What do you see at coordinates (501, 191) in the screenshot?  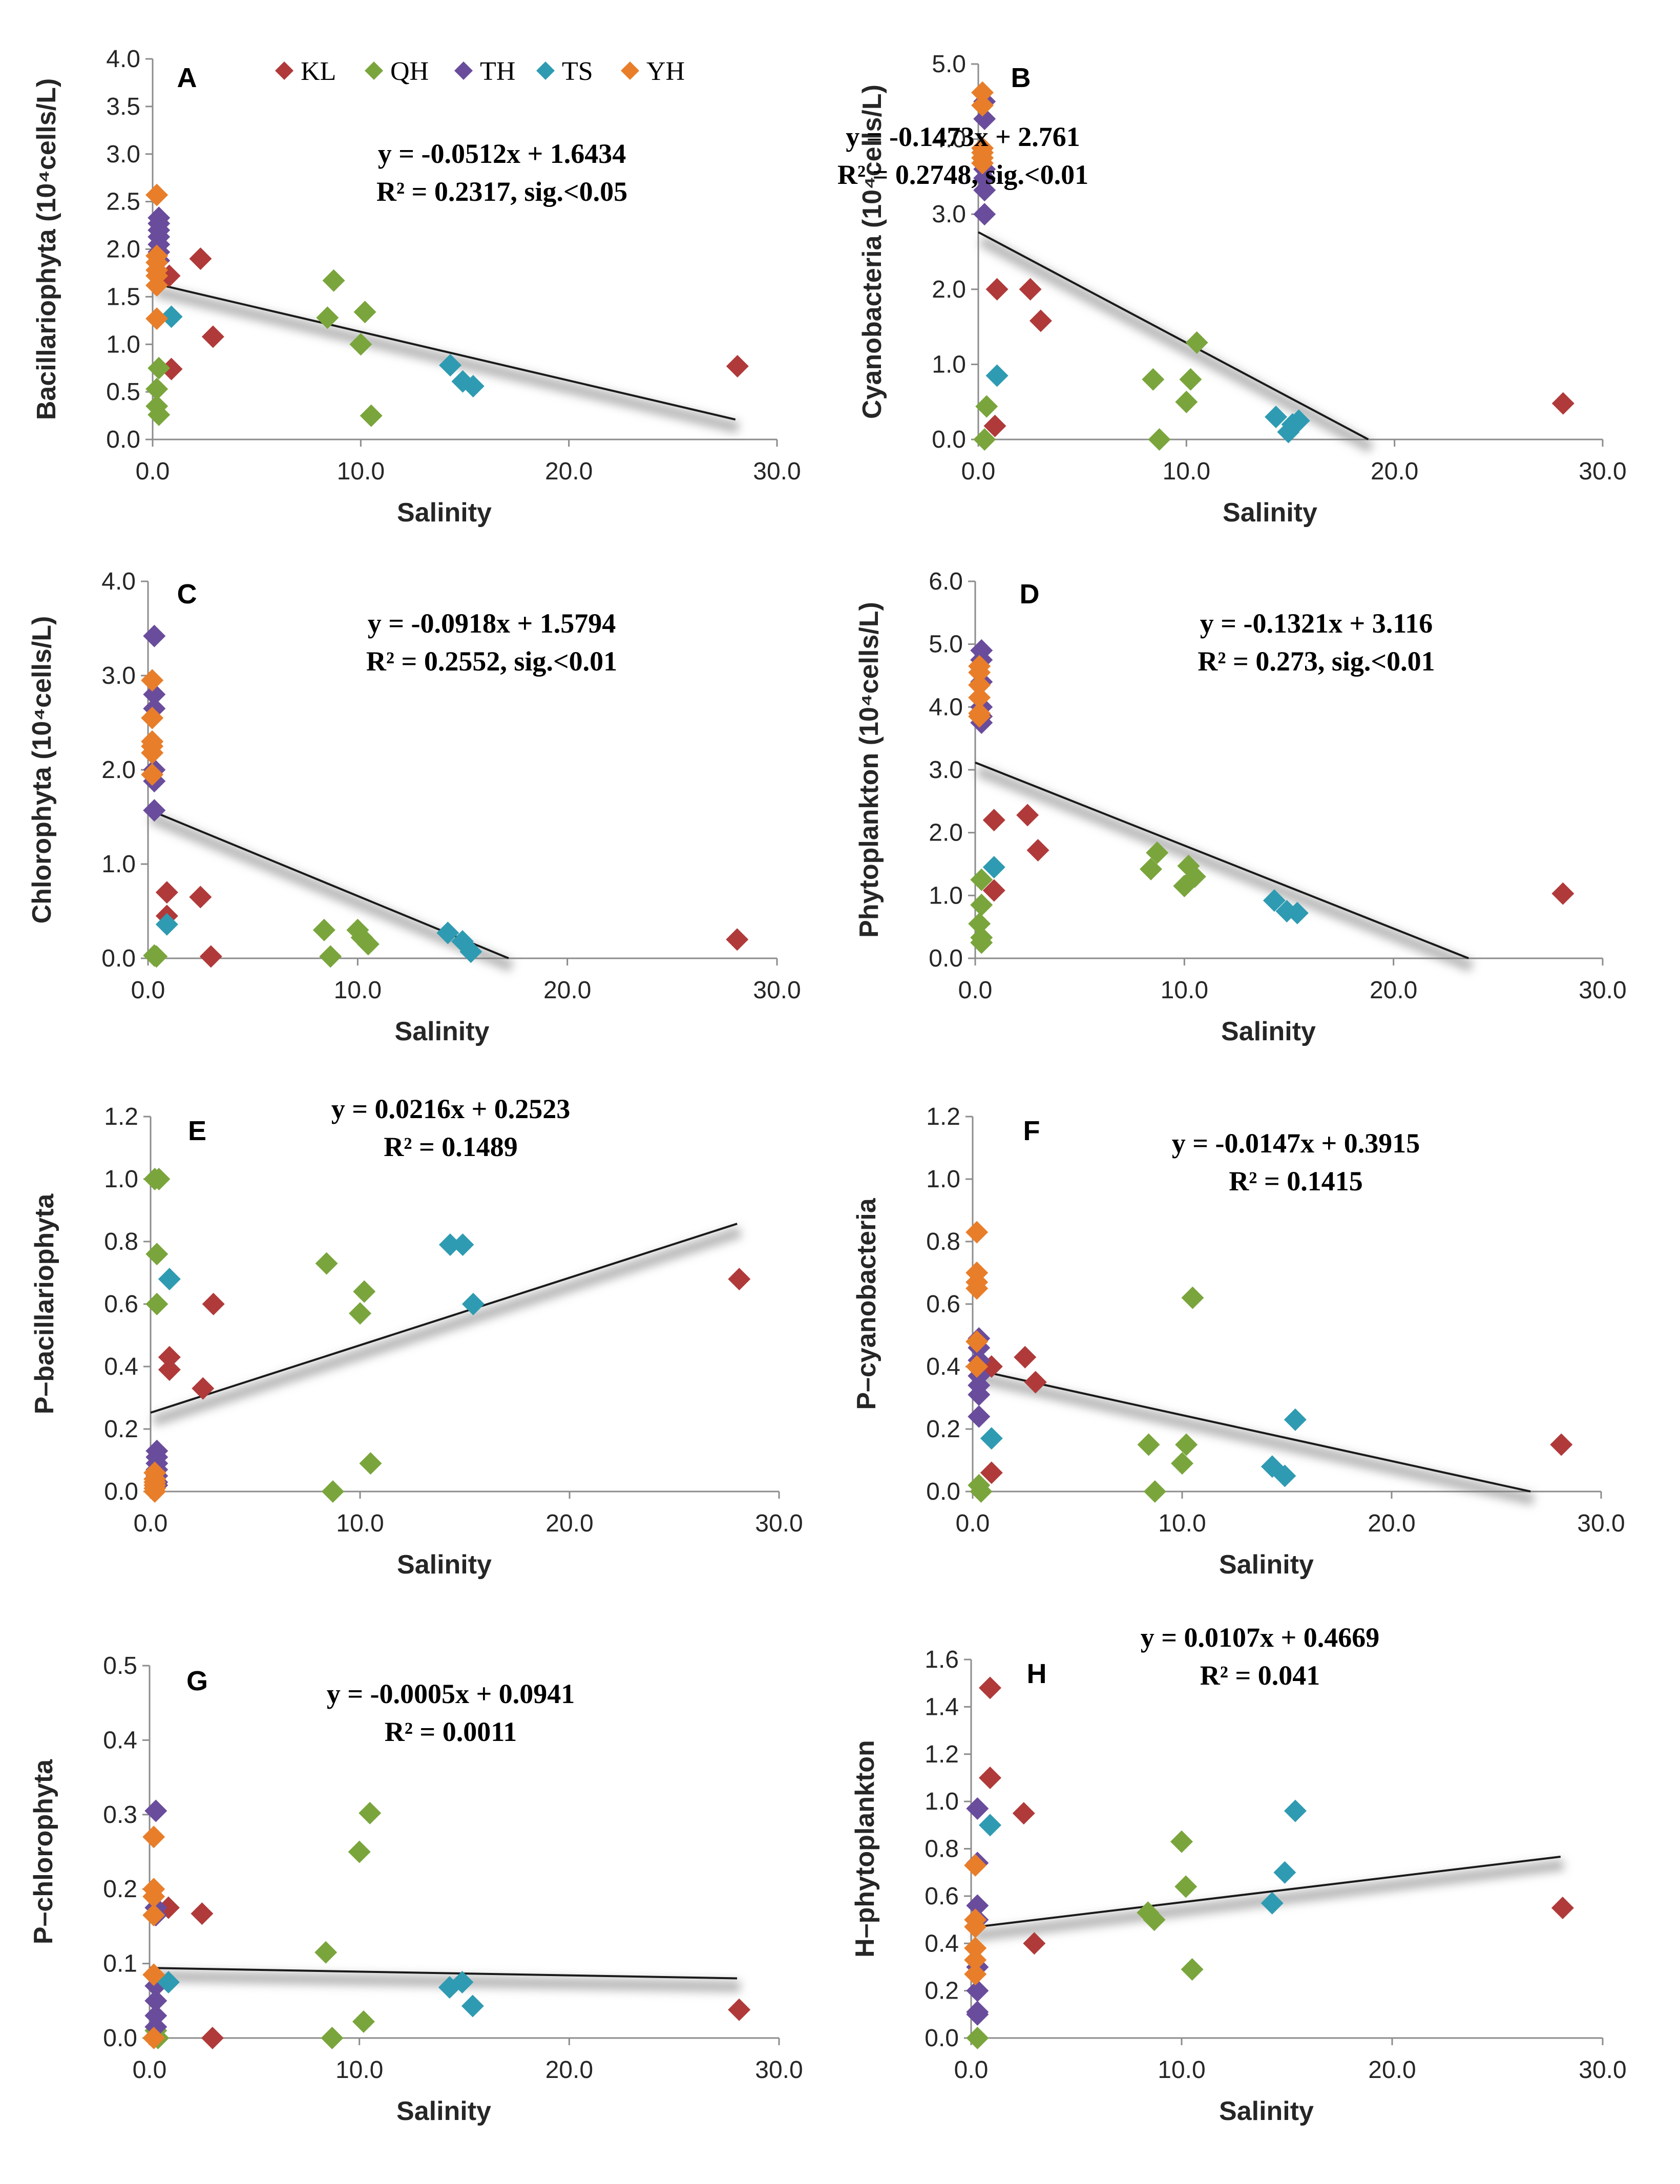 I see `r-squared-label: R² = 0.2317, sig.<0.05` at bounding box center [501, 191].